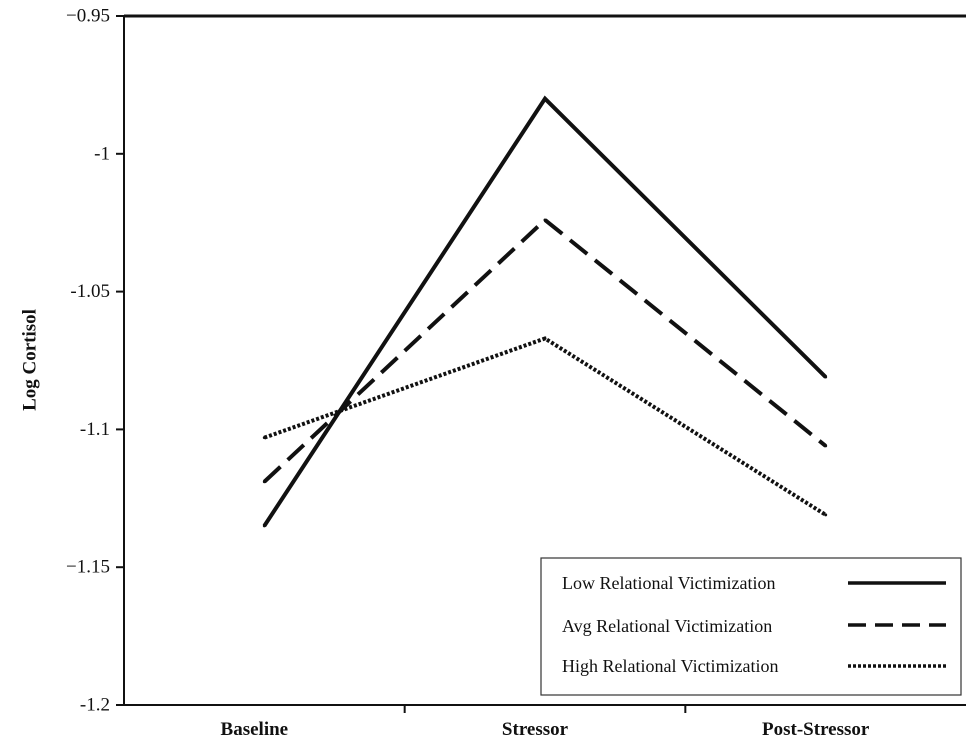 Image resolution: width=966 pixels, height=749 pixels. What do you see at coordinates (816, 729) in the screenshot?
I see `x-category-label: Post-Stressor` at bounding box center [816, 729].